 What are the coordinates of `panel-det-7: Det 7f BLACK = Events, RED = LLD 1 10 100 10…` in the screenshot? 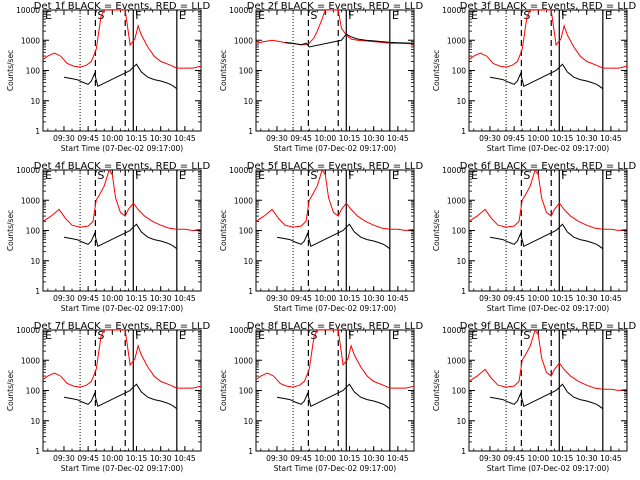 It's located at (108, 397).